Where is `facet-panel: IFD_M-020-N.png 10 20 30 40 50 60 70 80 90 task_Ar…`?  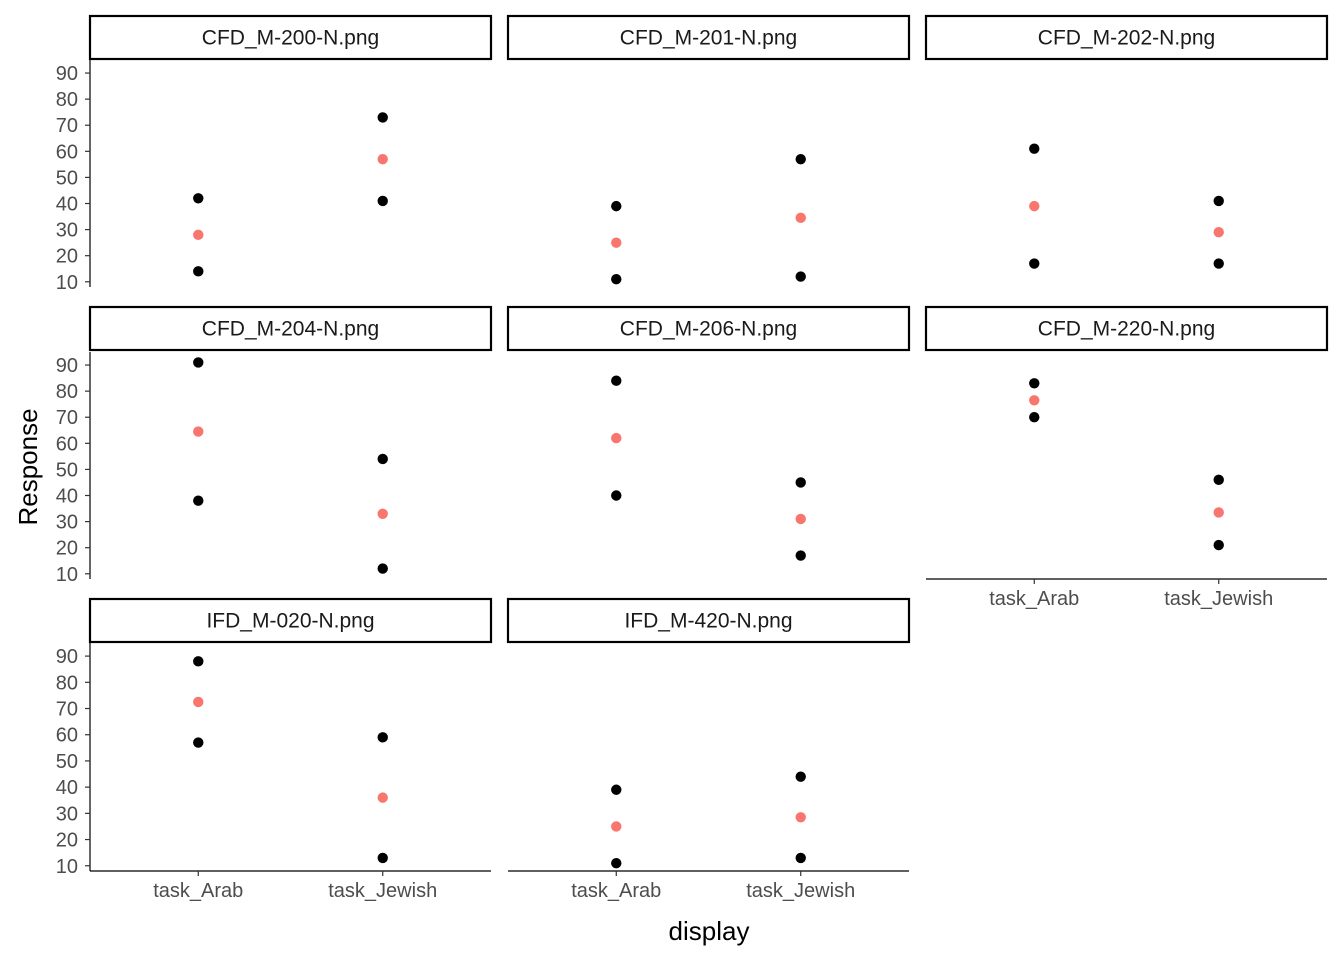
facet-panel: IFD_M-020-N.png 10 20 30 40 50 60 70 80 90 task_Ar… is located at coordinates (274, 749).